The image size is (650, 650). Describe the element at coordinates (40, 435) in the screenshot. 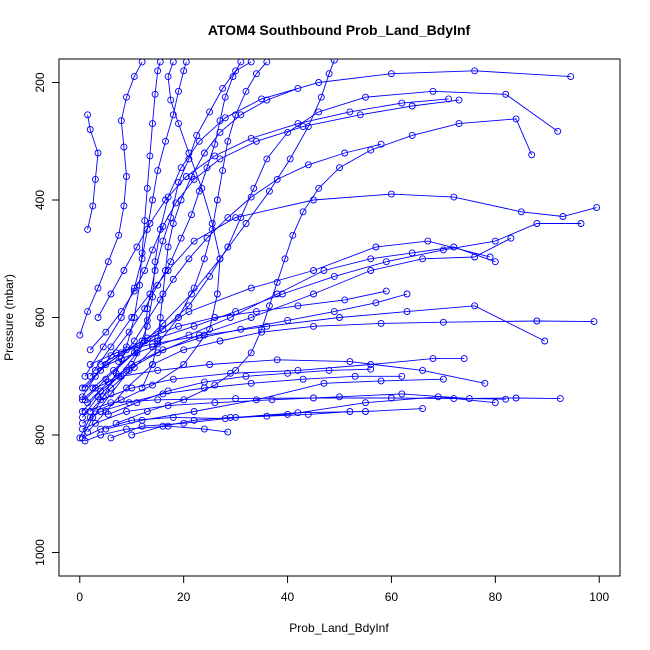

I see `y-tick-label: 800` at that location.